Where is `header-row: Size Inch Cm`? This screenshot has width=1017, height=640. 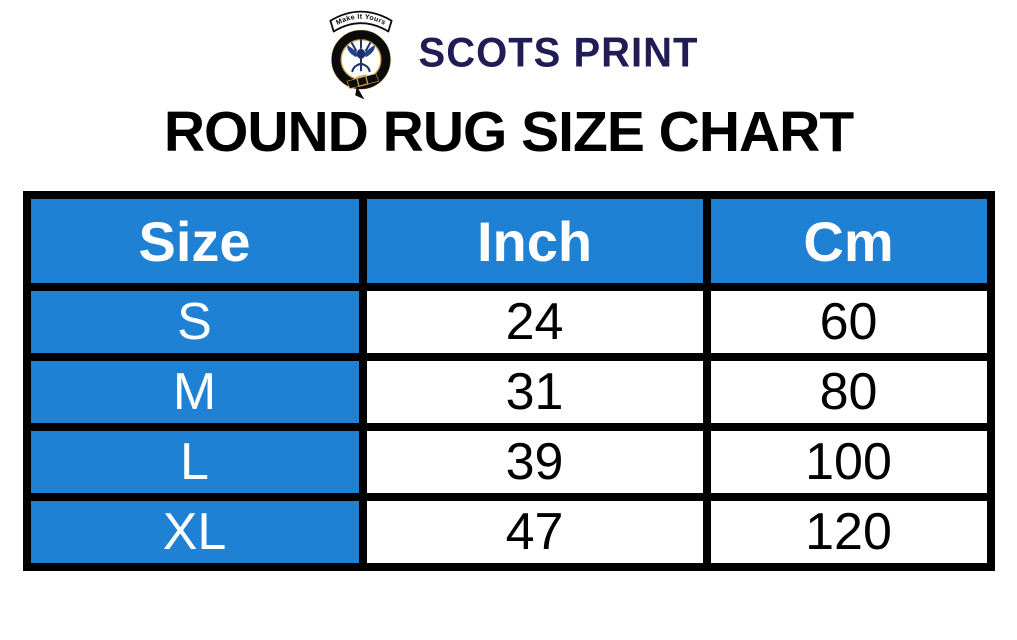 header-row: Size Inch Cm is located at coordinates (508, 241).